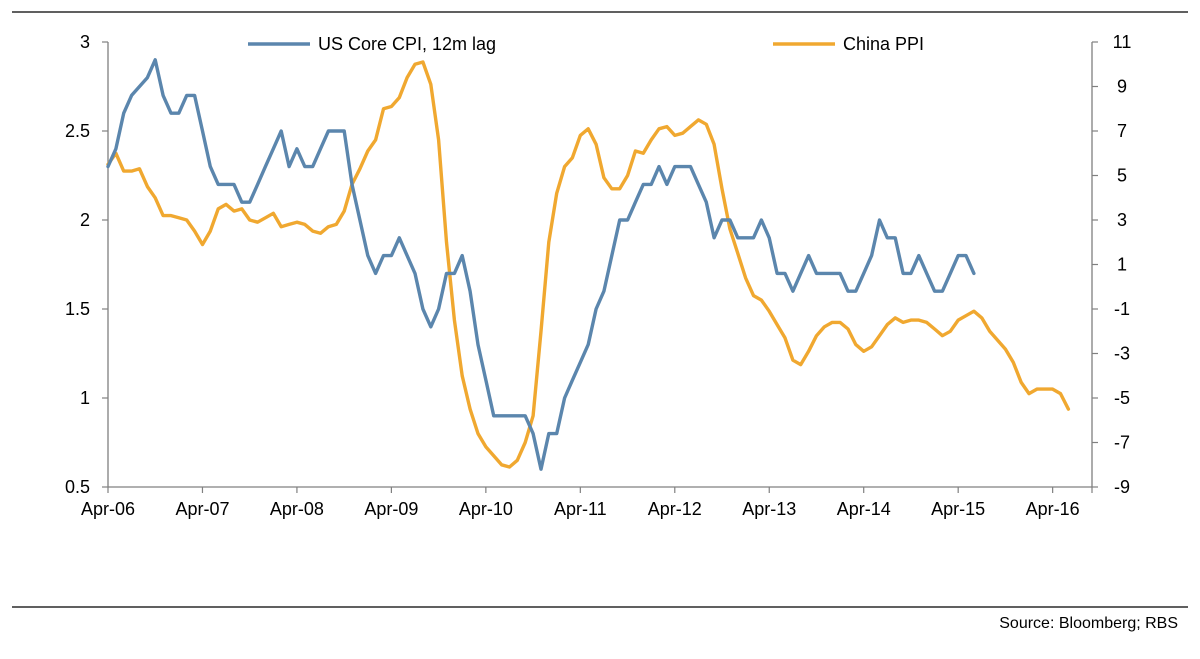  I want to click on x-tick-label: Apr-15, so click(958, 509).